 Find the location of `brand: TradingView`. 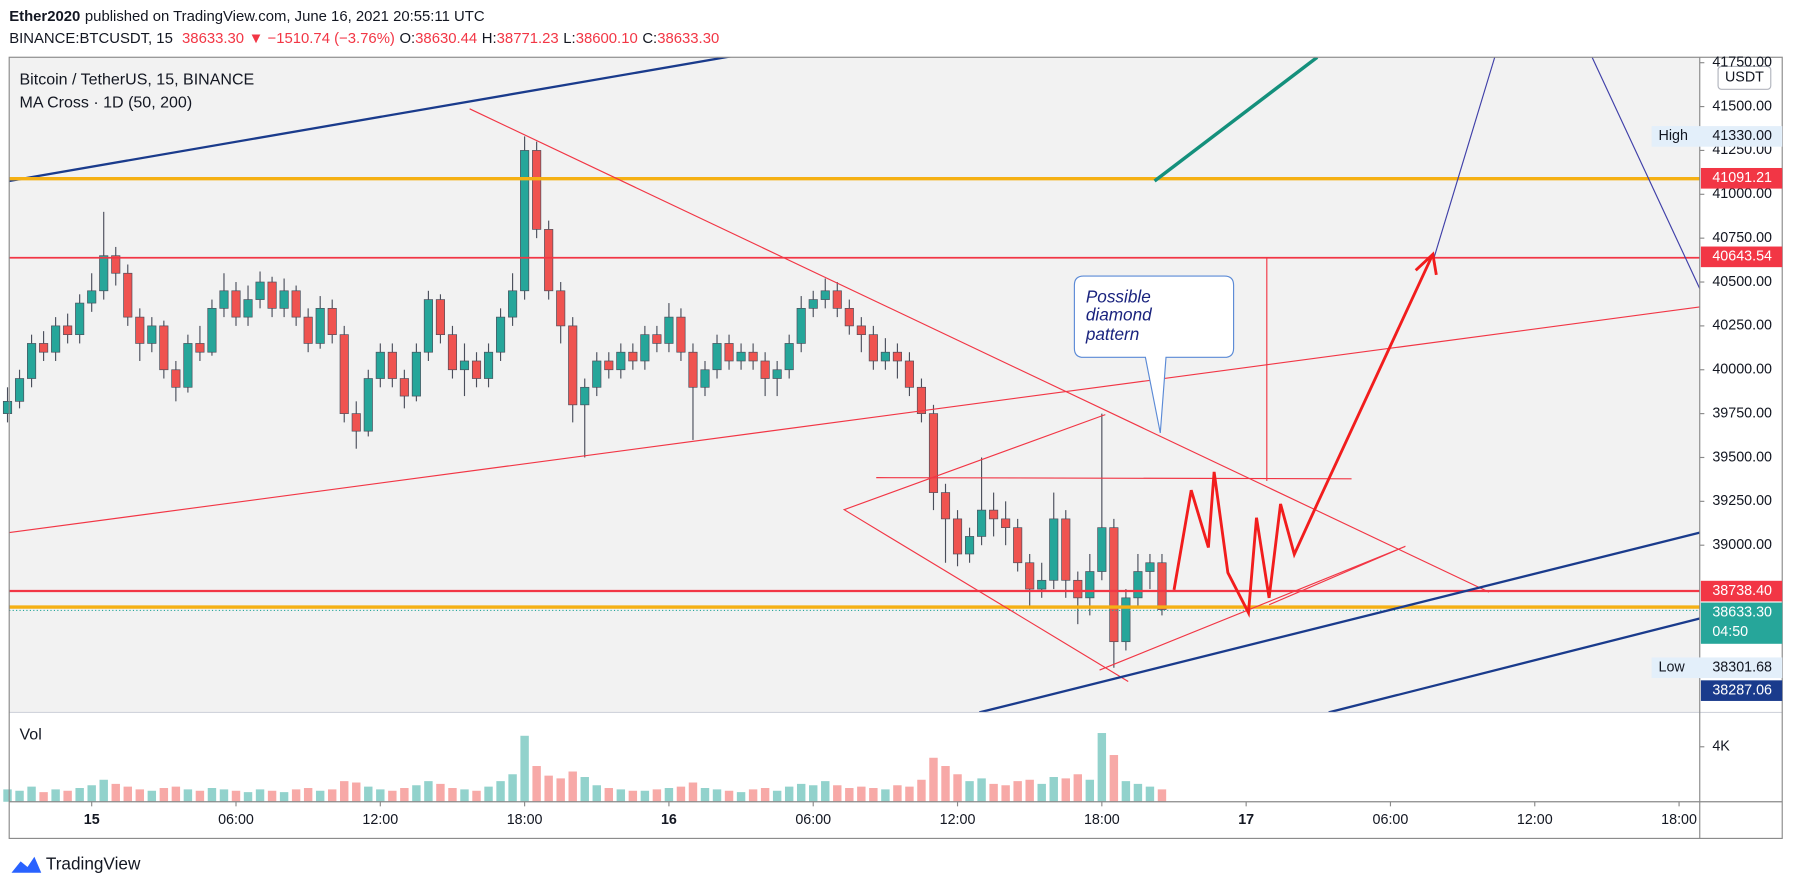

brand: TradingView is located at coordinates (93, 863).